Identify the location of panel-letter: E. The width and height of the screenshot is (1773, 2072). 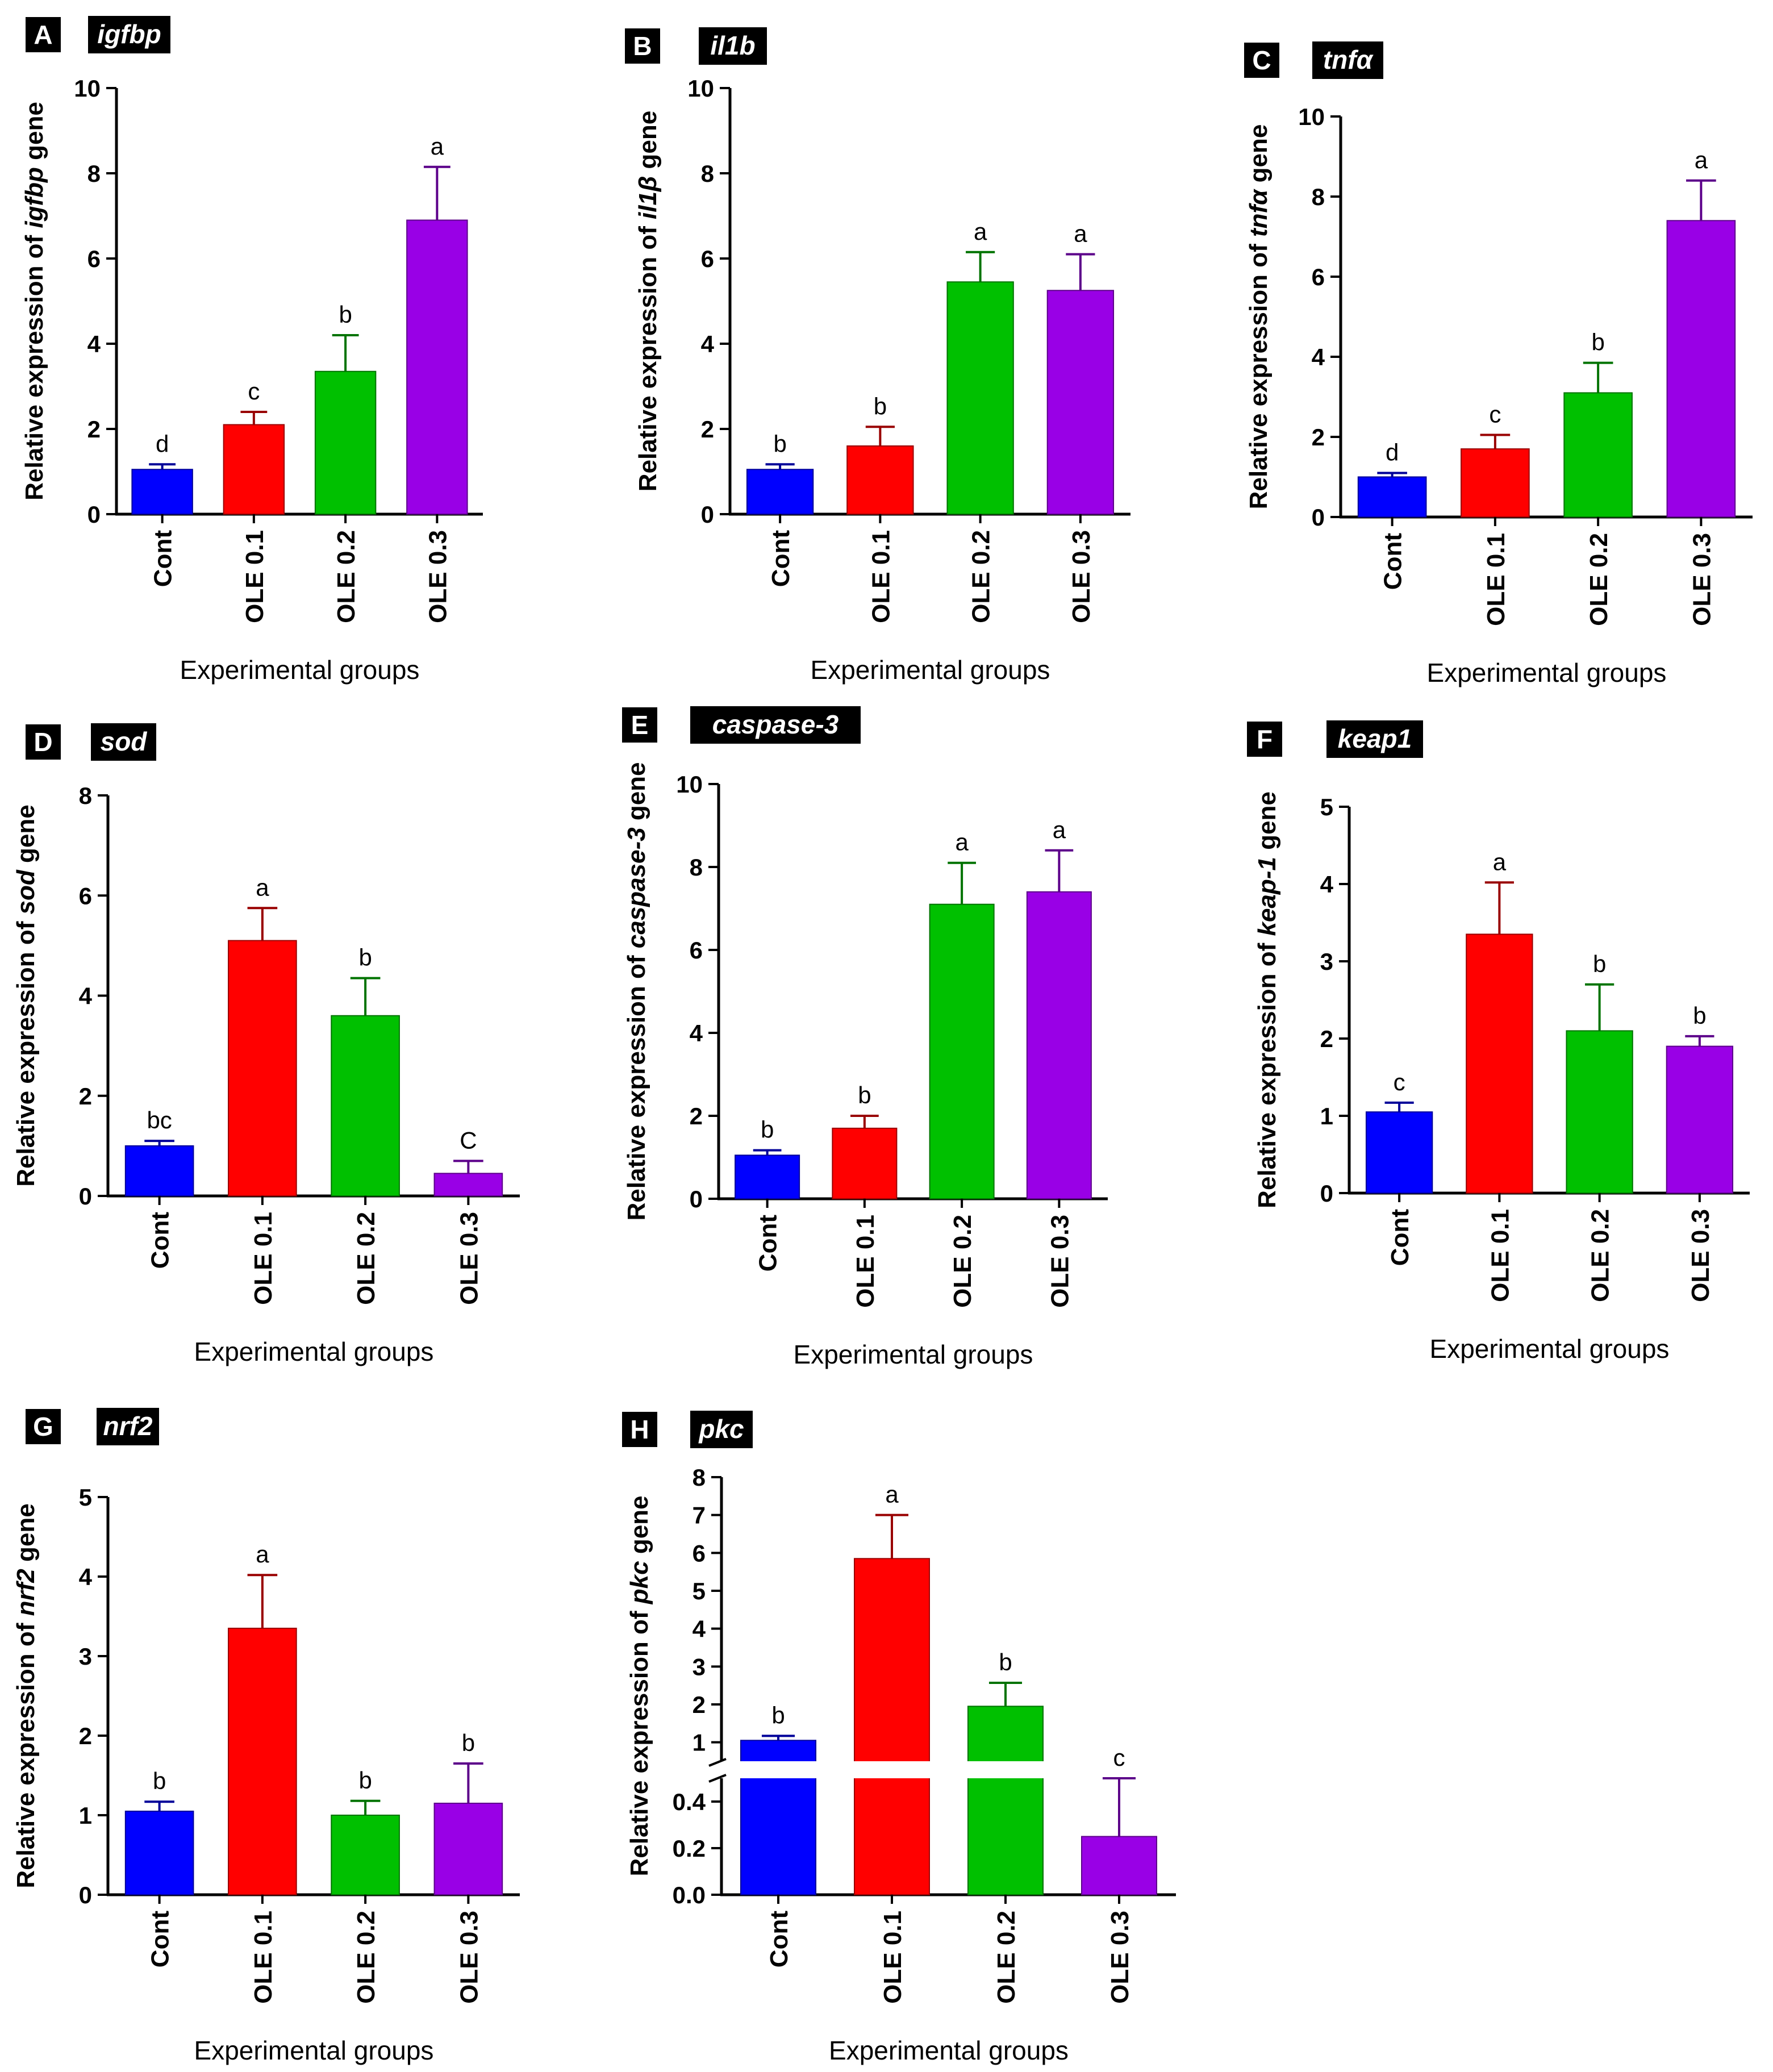
(640, 725).